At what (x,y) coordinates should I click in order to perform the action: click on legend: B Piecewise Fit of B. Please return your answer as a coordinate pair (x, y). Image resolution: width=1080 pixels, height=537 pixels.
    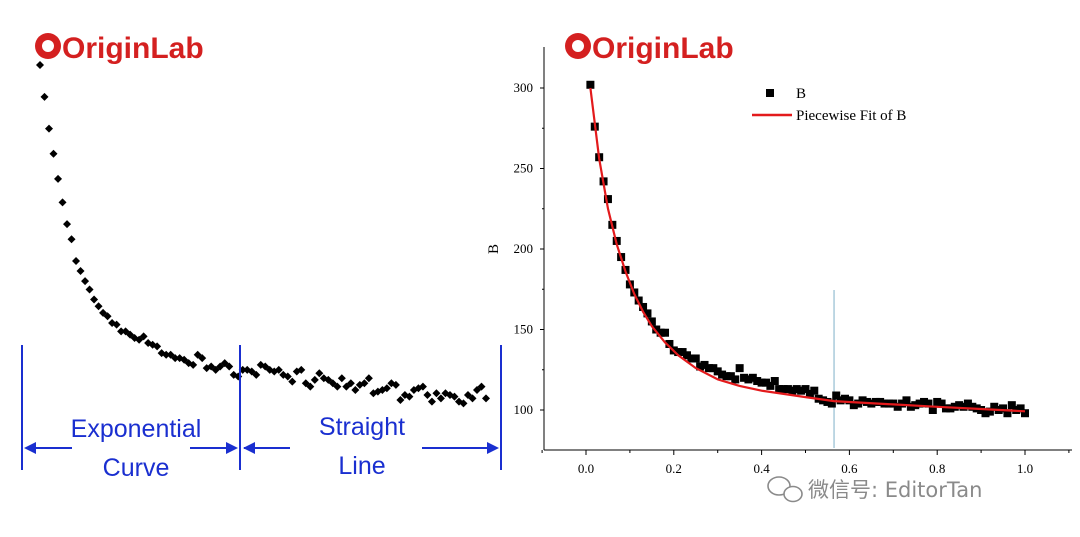
    Looking at the image, I should click on (829, 105).